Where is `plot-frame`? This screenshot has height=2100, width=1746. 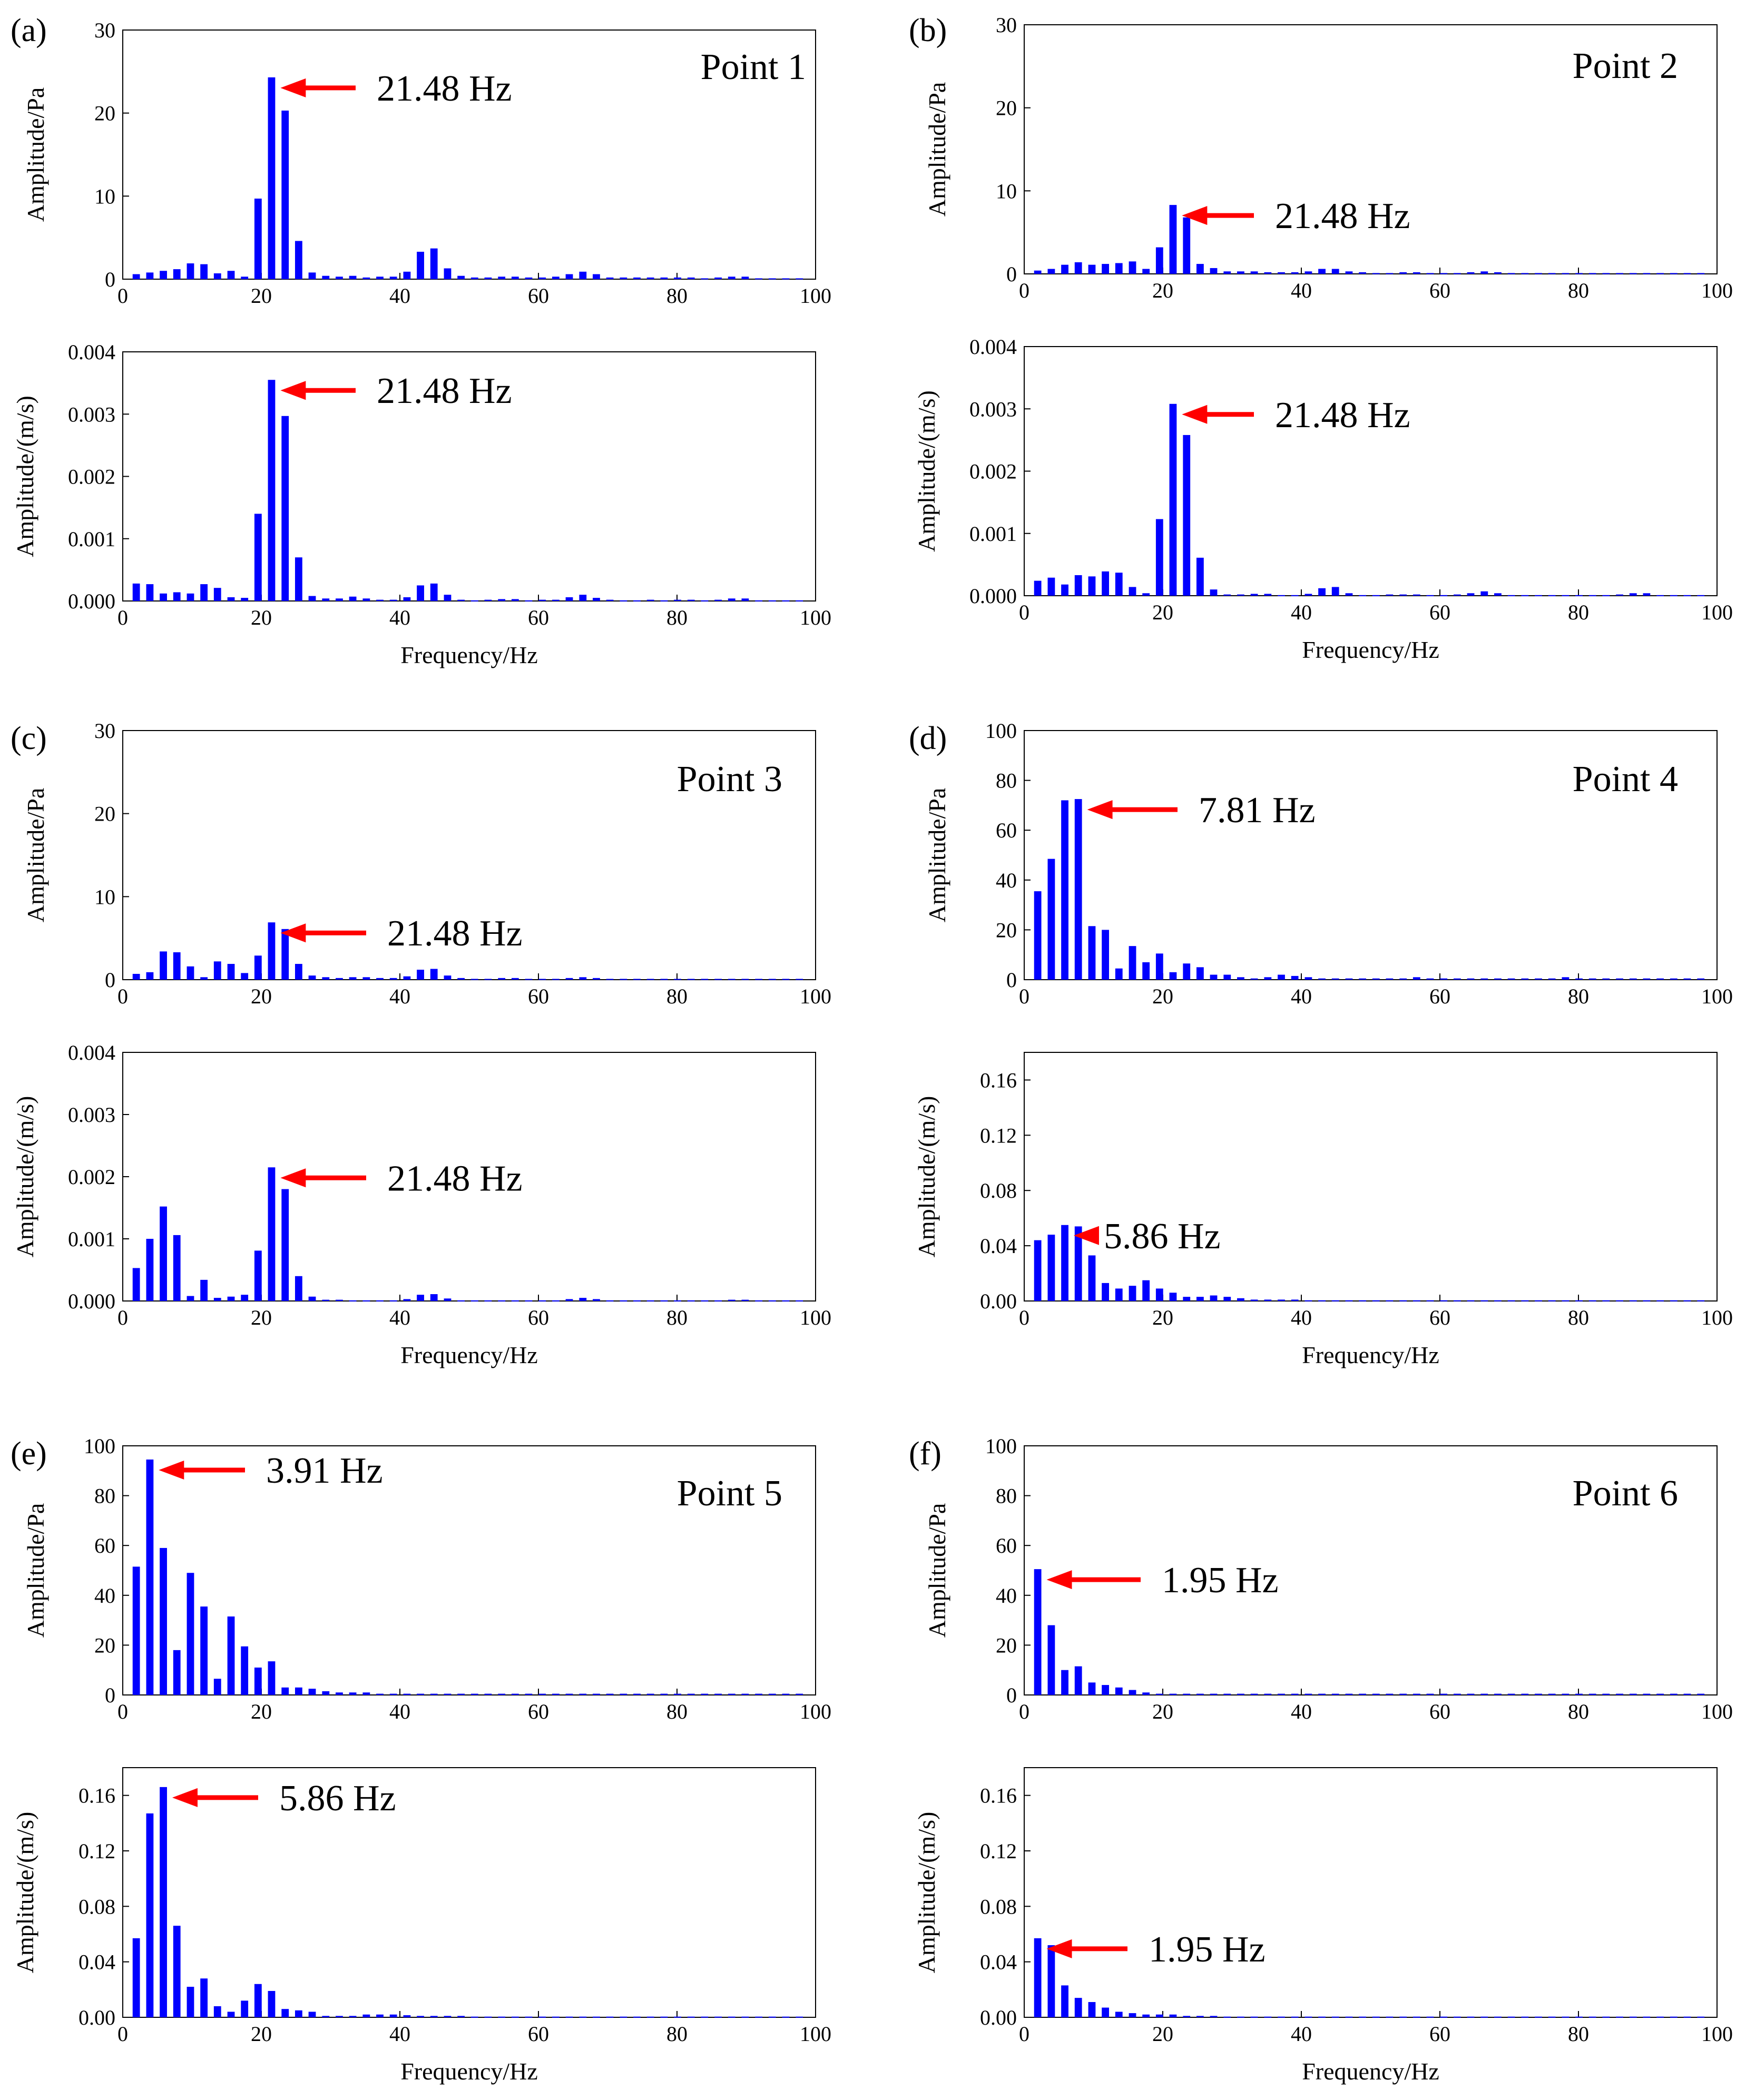
plot-frame is located at coordinates (469, 1570).